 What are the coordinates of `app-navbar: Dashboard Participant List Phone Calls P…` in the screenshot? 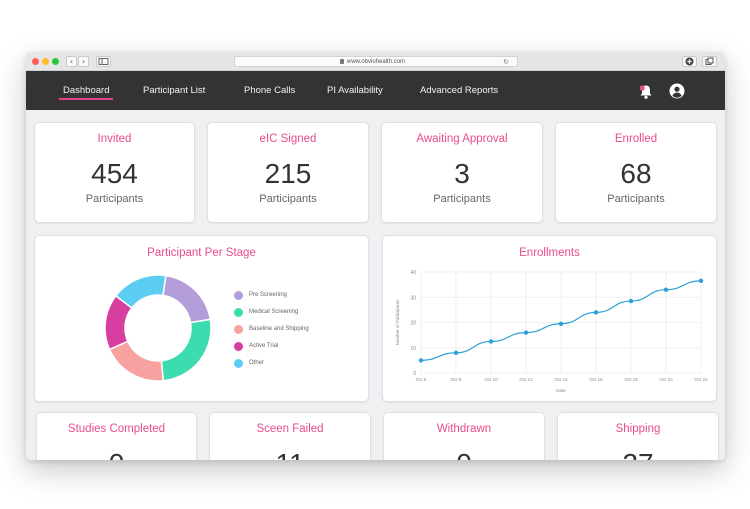 It's located at (375, 90).